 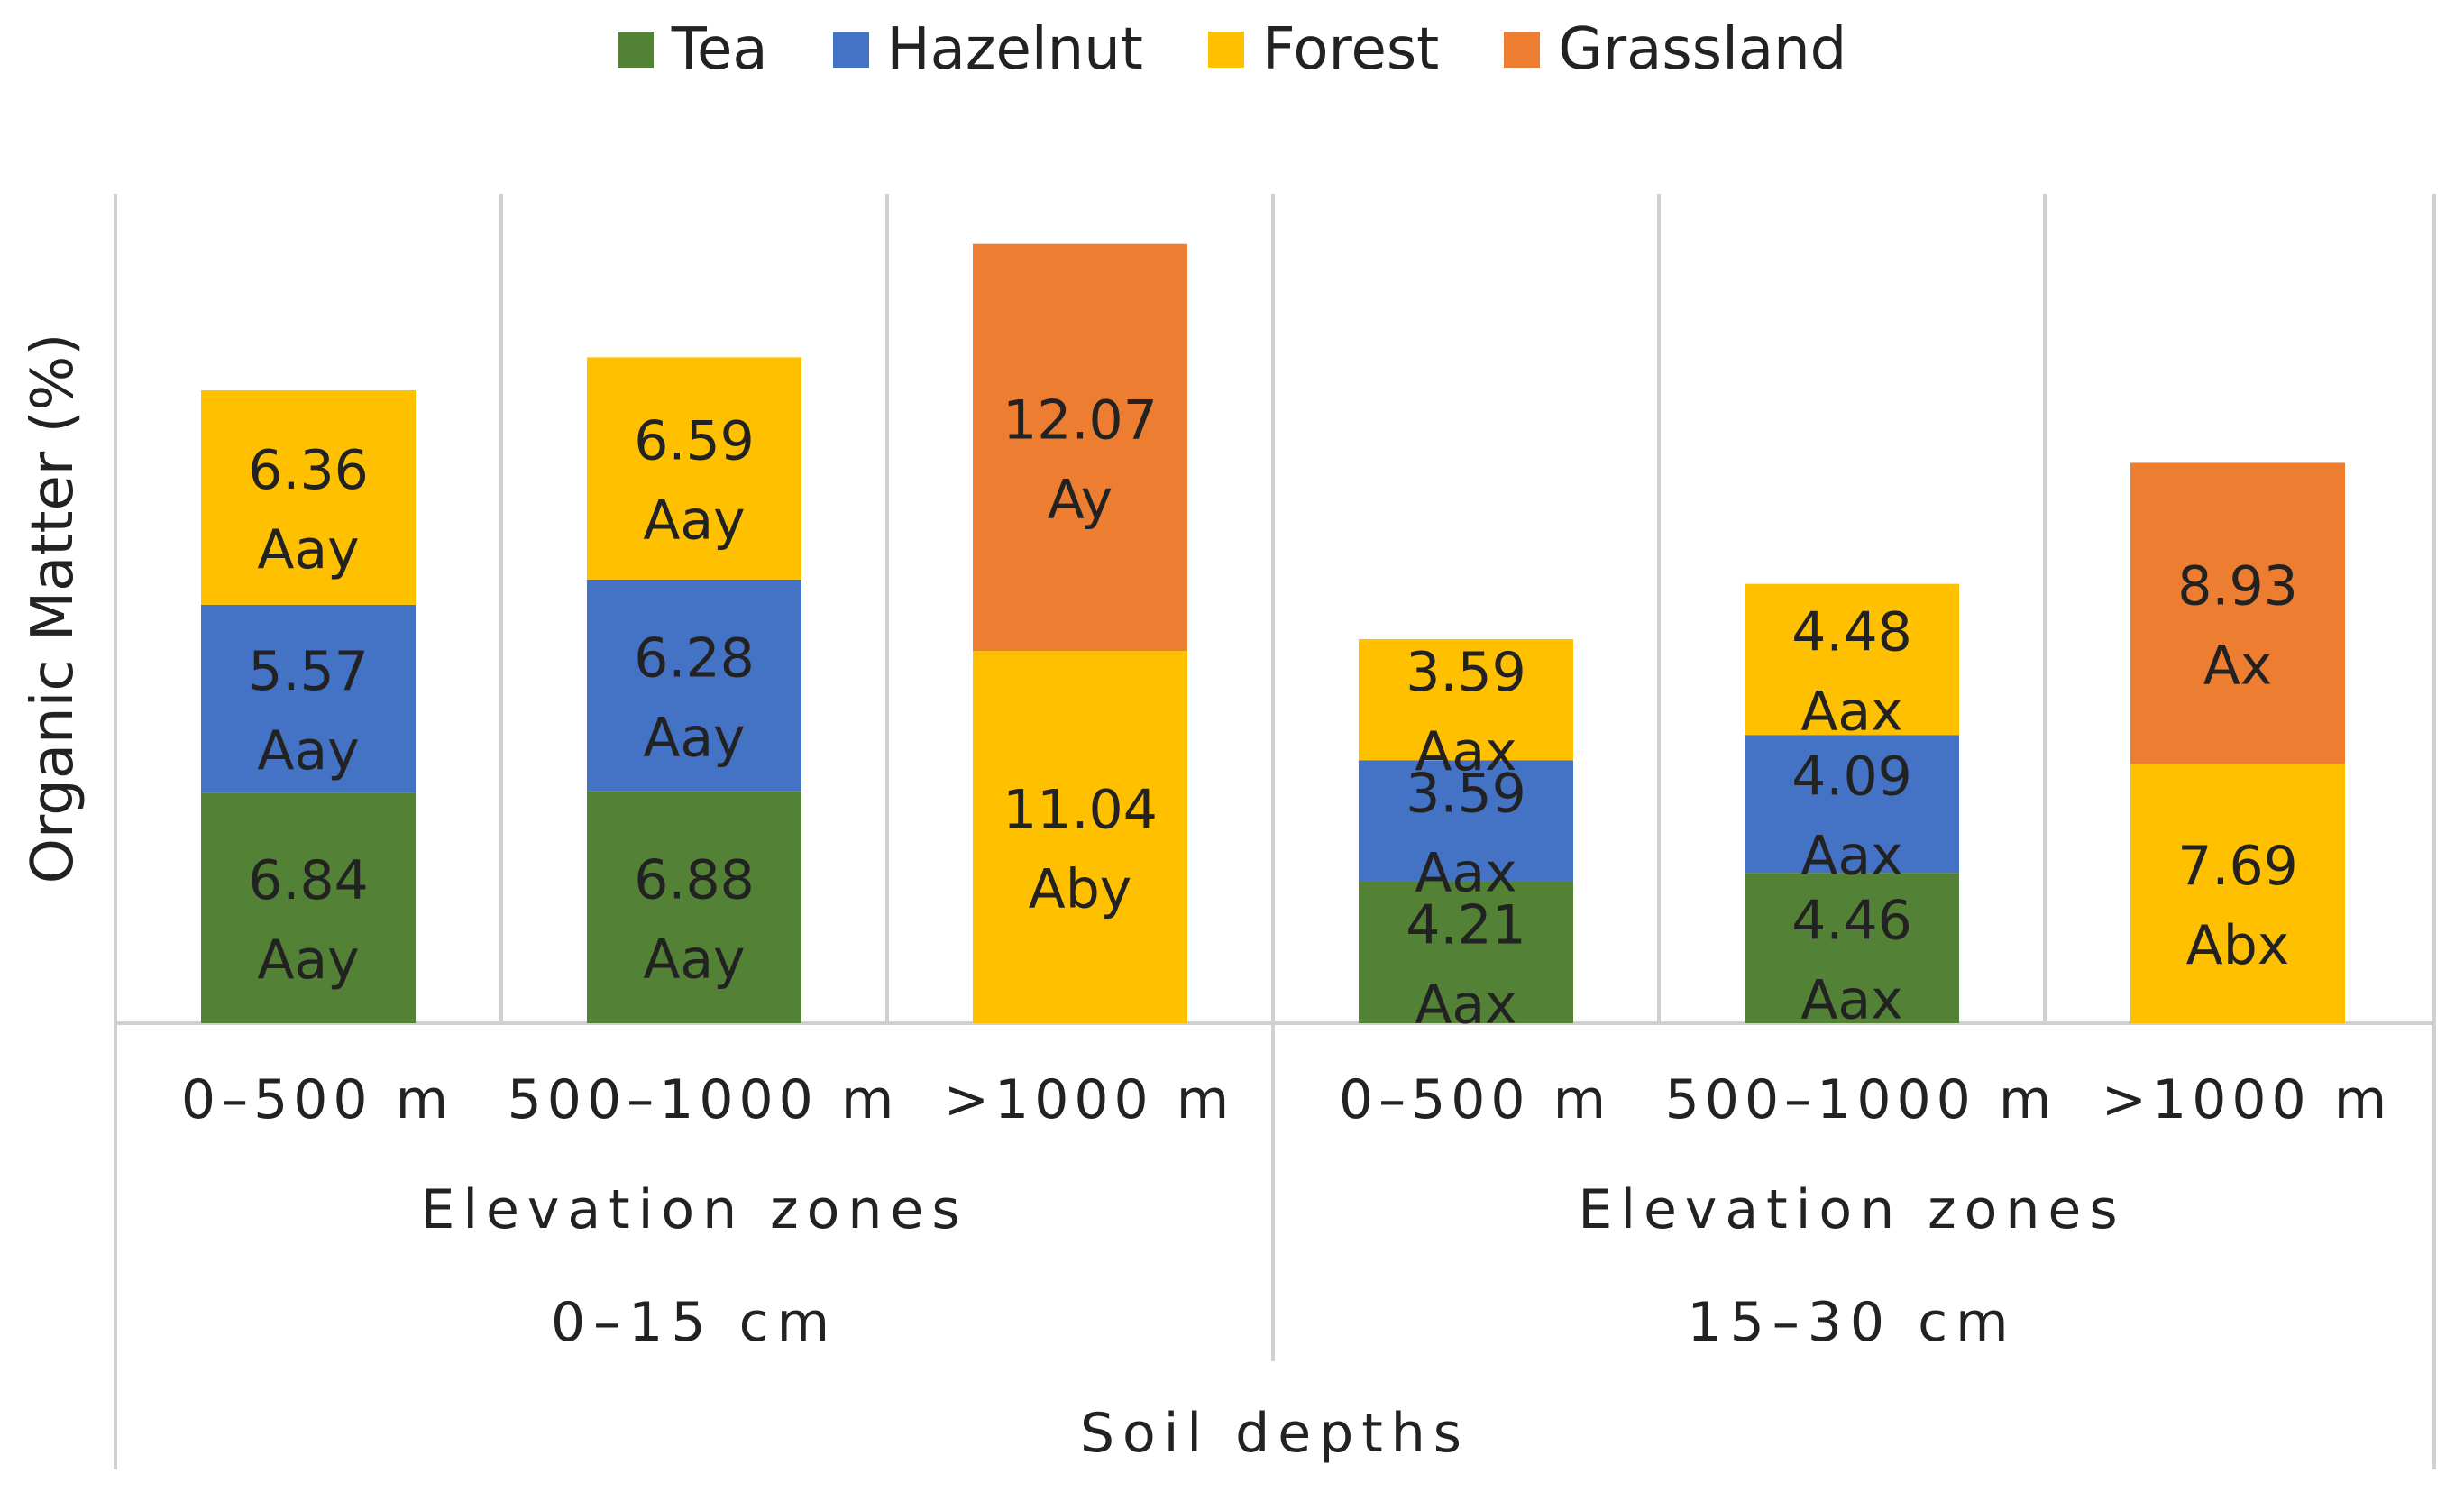 What do you see at coordinates (308, 470) in the screenshot?
I see `data-label-value: 6.36` at bounding box center [308, 470].